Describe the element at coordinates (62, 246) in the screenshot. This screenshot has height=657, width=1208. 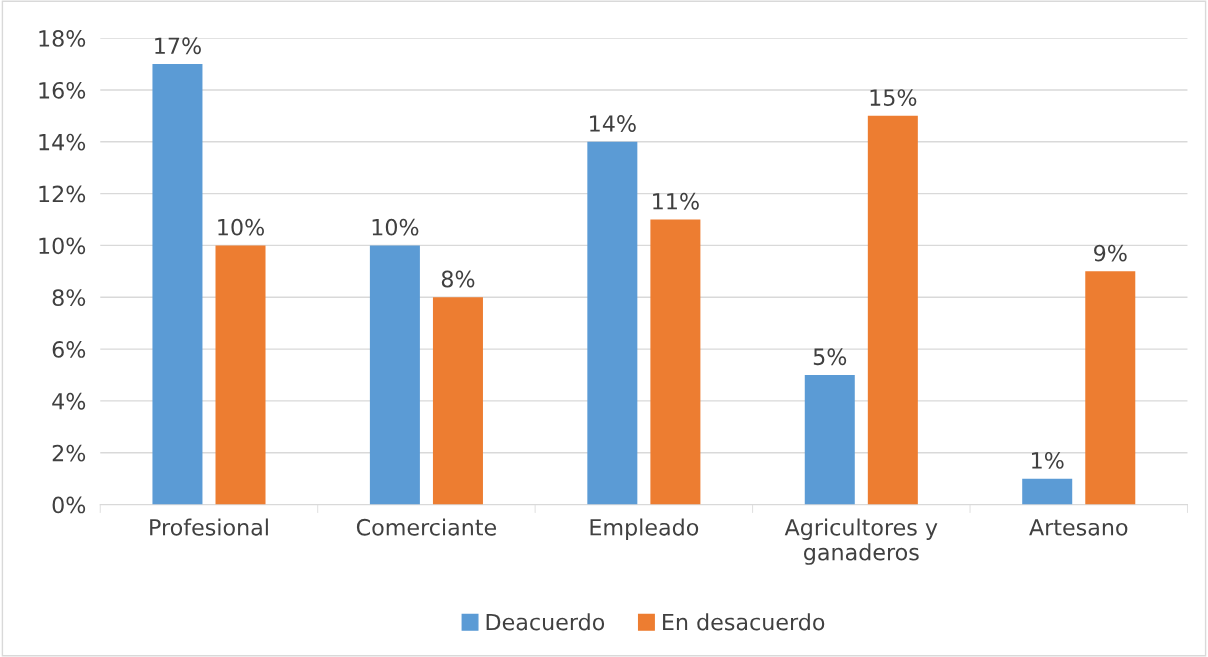
I see `y-tick-label: 10%` at that location.